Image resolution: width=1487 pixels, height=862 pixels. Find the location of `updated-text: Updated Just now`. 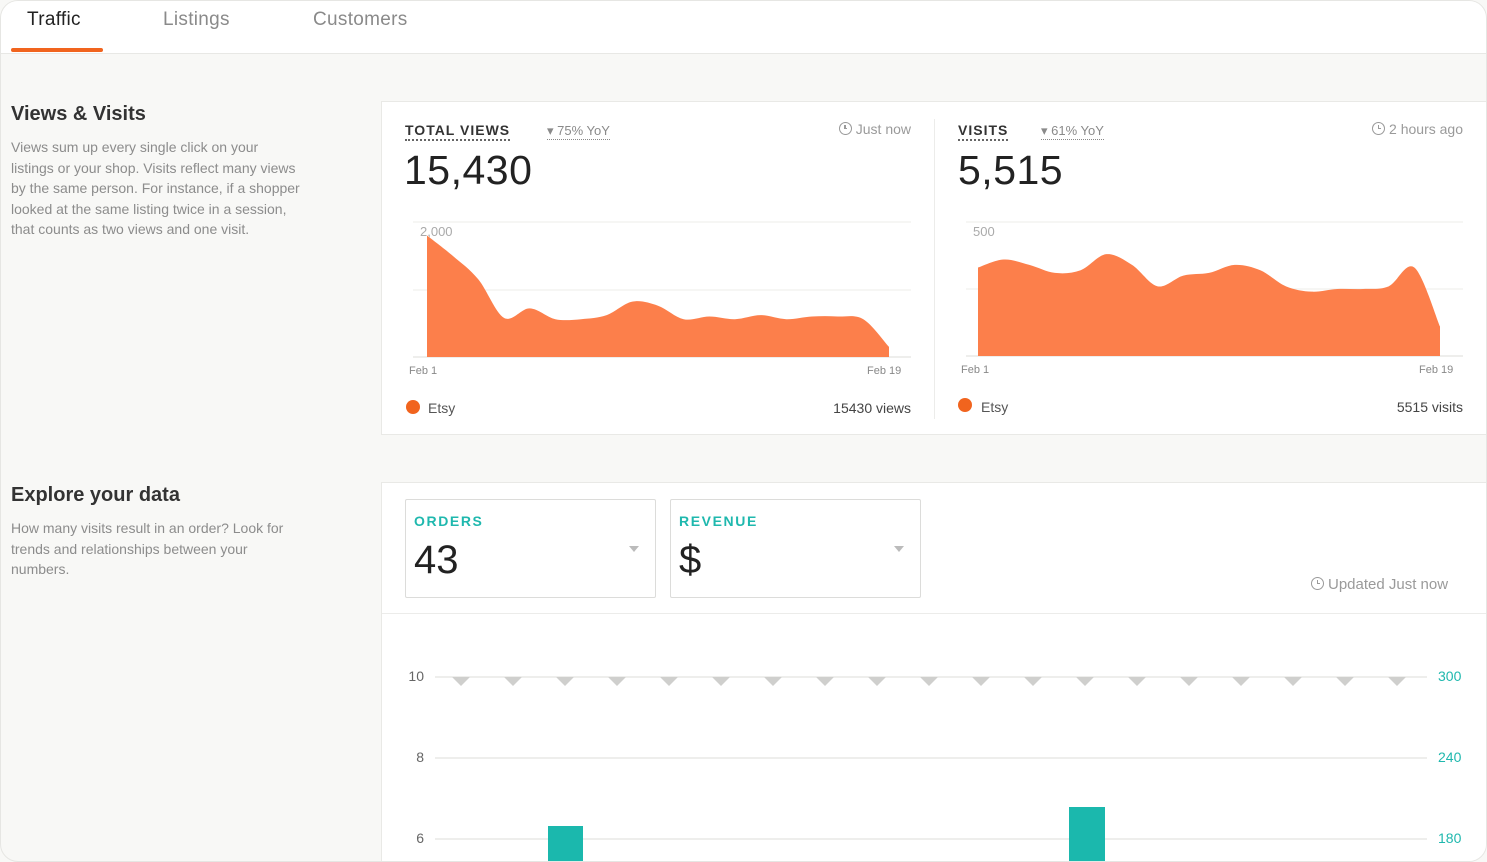

updated-text: Updated Just now is located at coordinates (1388, 584).